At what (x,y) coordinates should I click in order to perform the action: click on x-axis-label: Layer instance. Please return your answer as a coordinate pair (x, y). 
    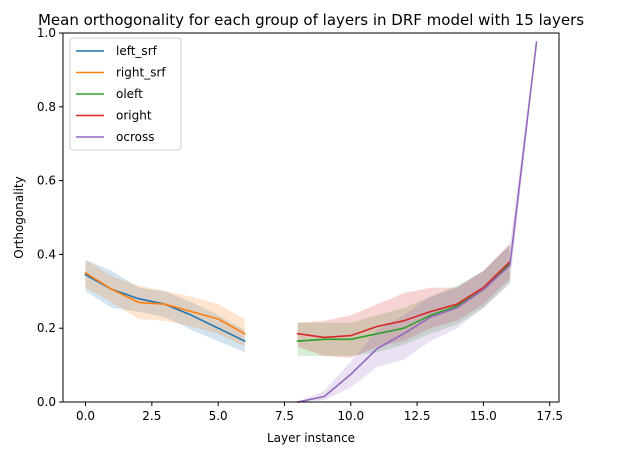
    Looking at the image, I should click on (311, 438).